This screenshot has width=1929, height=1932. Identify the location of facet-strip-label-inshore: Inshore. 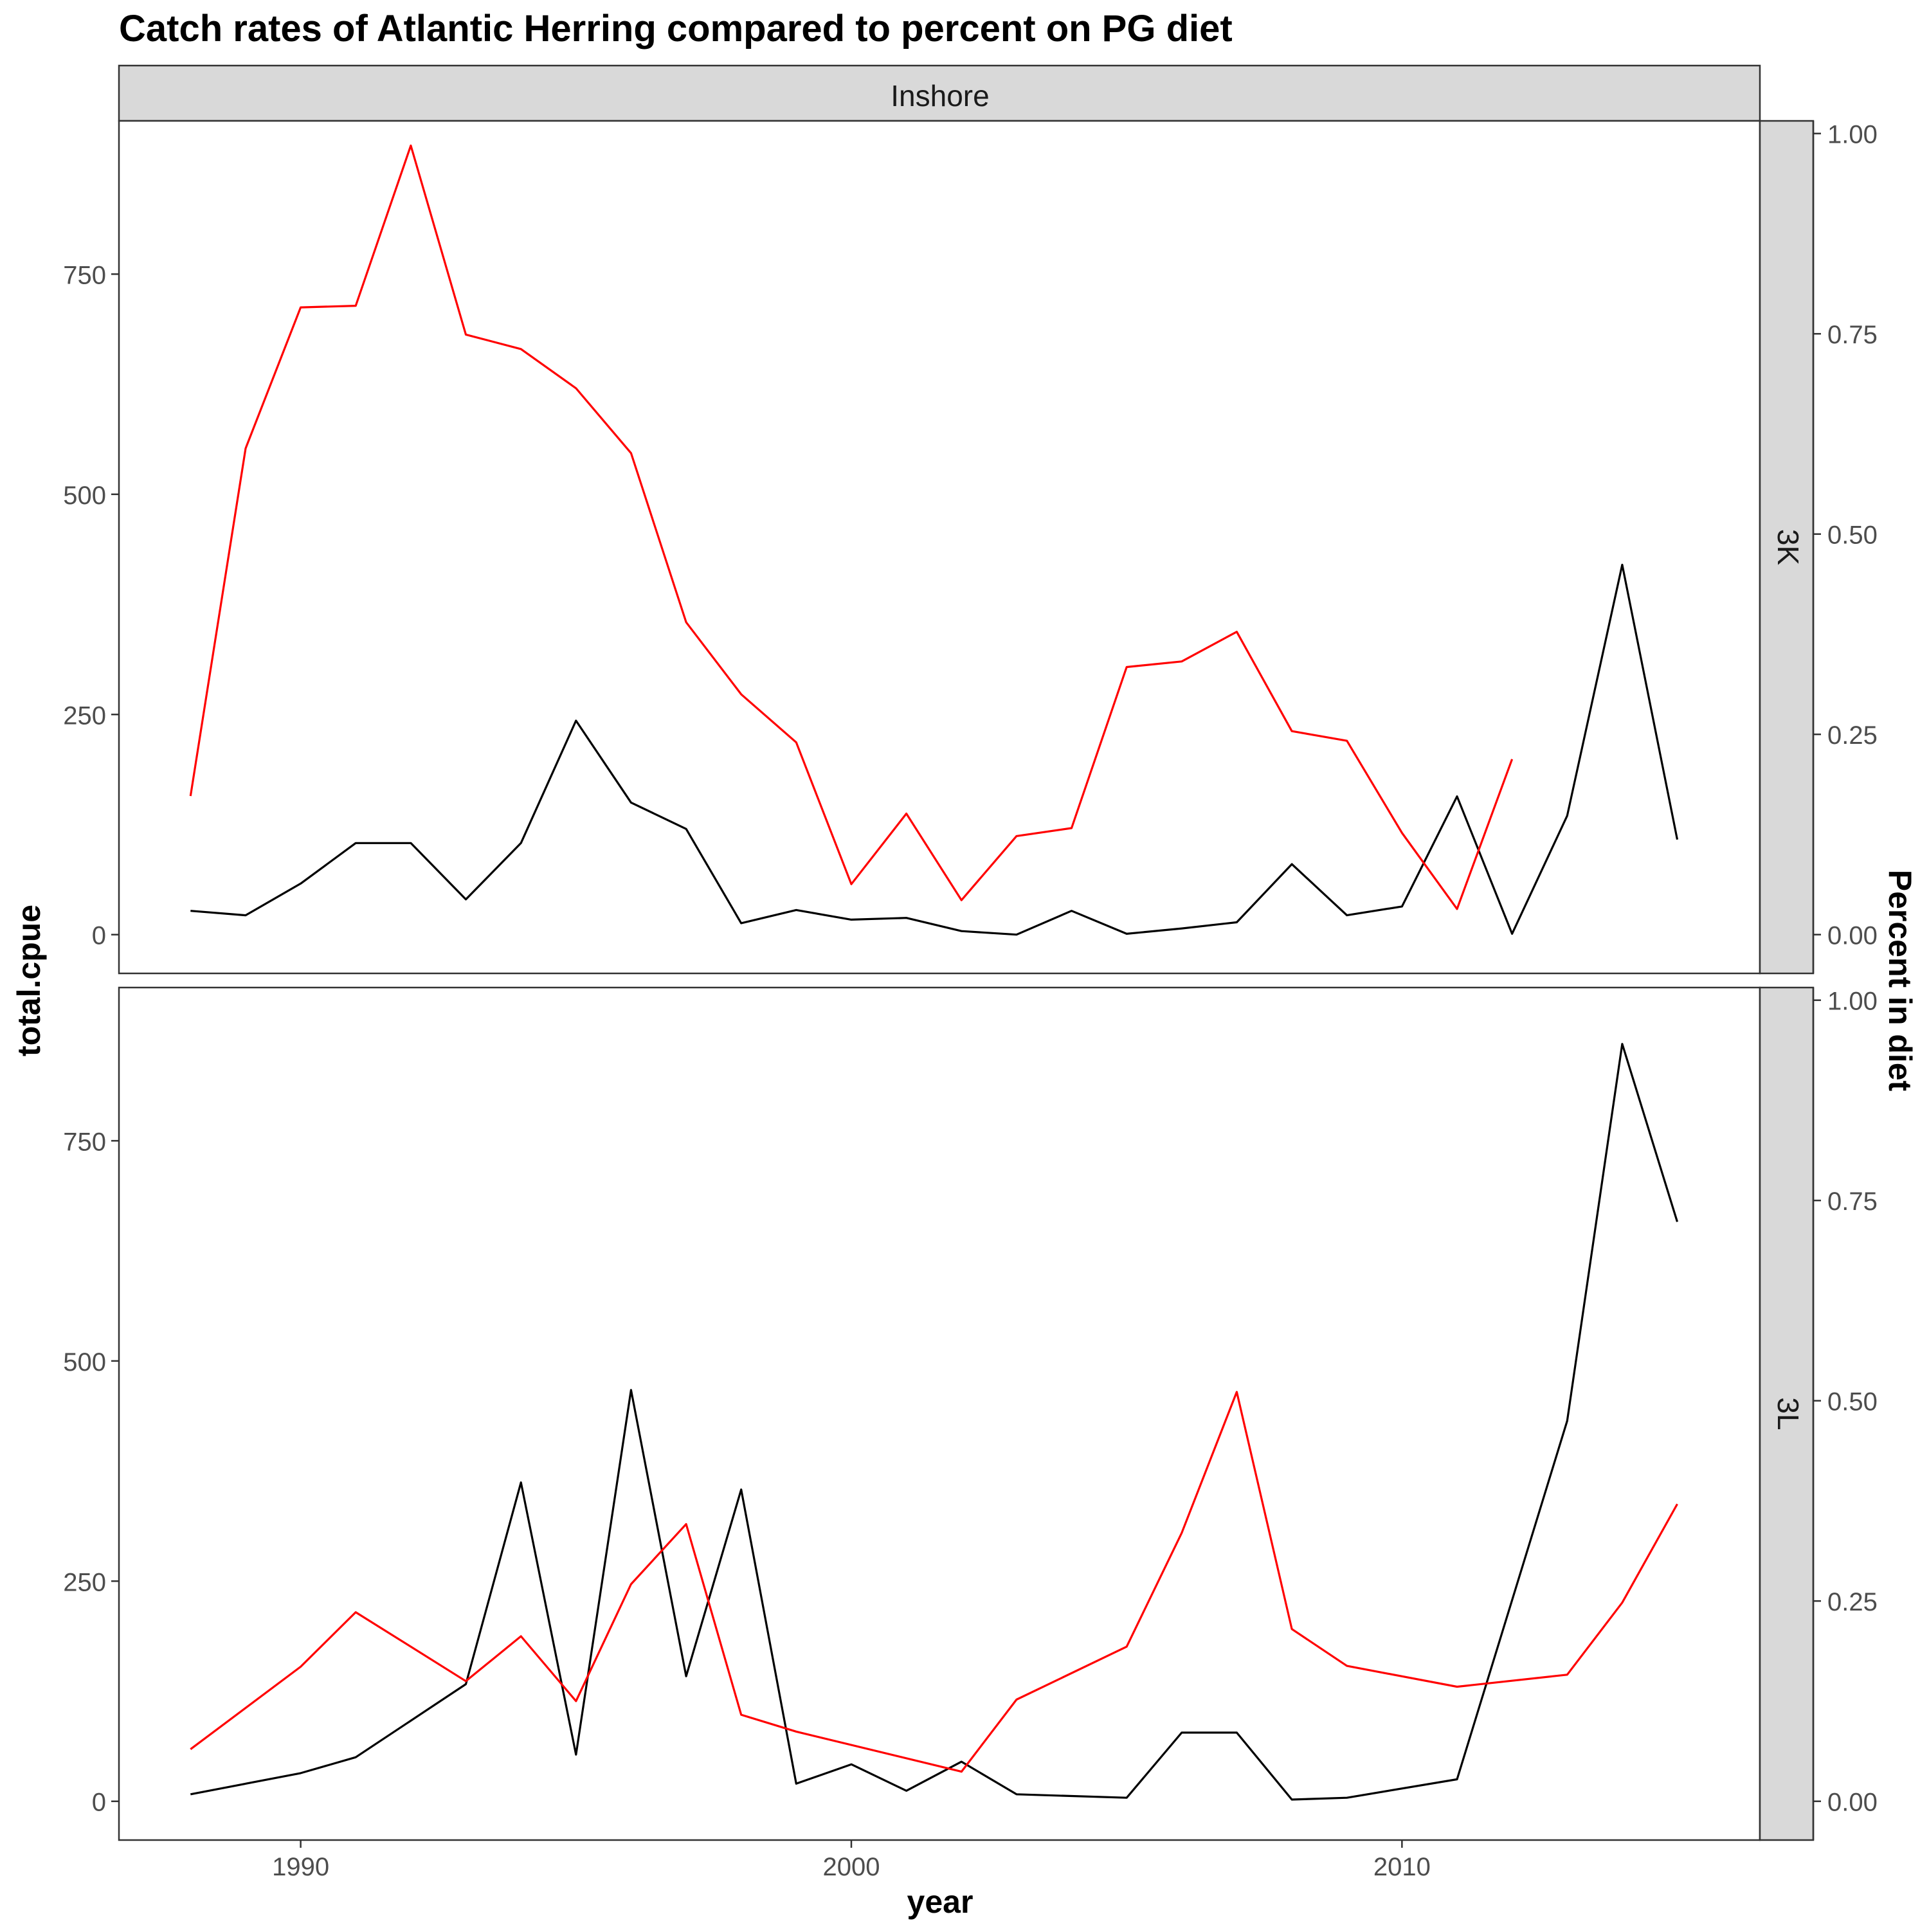
(940, 96).